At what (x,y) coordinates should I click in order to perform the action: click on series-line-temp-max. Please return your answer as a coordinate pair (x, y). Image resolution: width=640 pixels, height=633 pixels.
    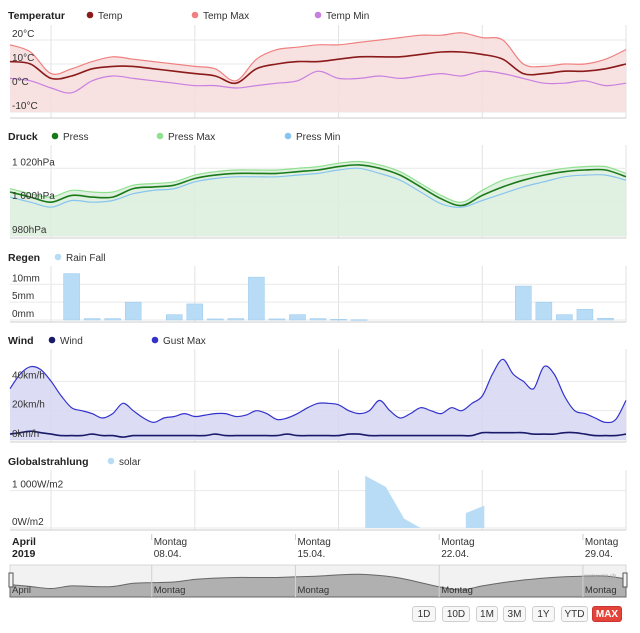
    Looking at the image, I should click on (318, 57).